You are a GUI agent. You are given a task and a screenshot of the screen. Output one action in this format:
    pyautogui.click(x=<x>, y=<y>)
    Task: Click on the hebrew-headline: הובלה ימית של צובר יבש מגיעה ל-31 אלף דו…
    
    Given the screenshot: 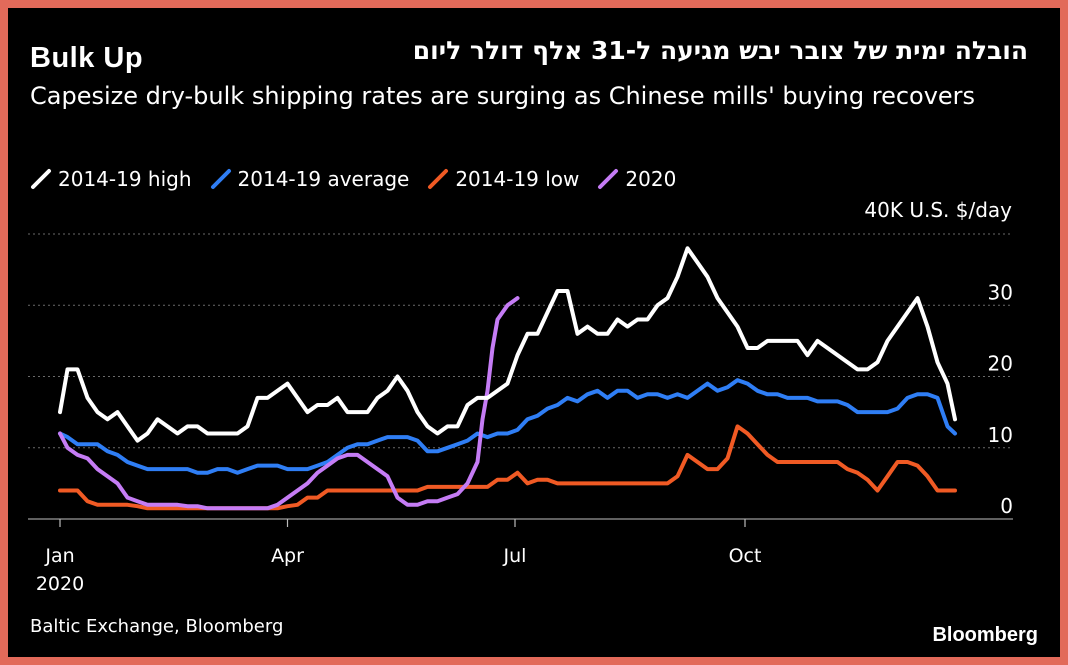 What is the action you would take?
    pyautogui.click(x=720, y=50)
    